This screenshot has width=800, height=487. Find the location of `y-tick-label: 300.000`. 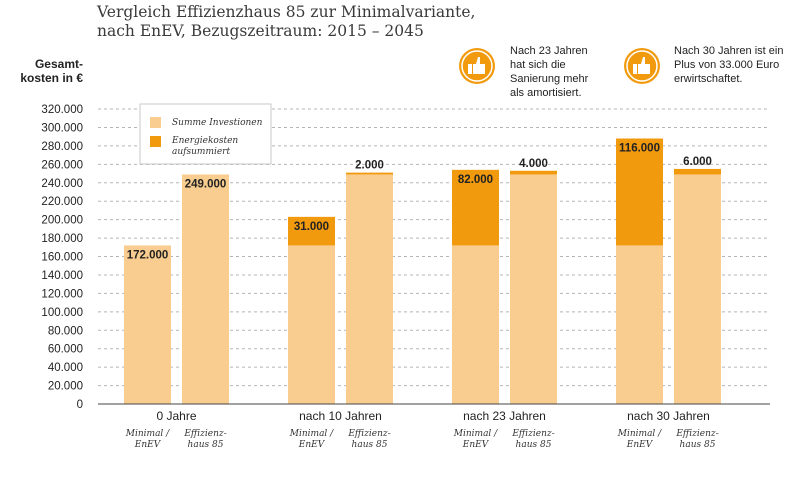

y-tick-label: 300.000 is located at coordinates (62, 128).